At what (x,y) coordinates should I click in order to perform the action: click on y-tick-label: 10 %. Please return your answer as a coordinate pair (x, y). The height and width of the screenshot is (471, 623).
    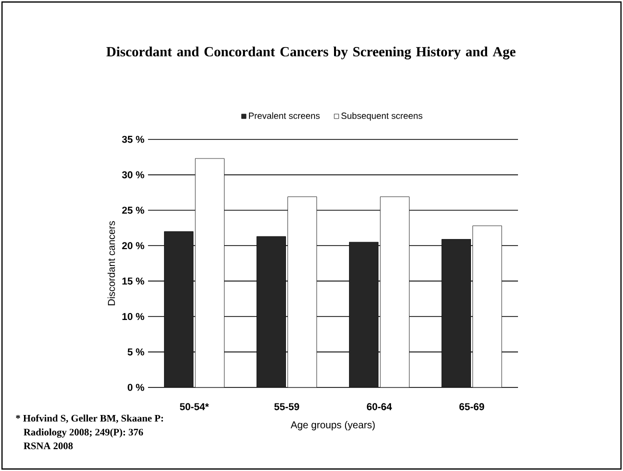
    Looking at the image, I should click on (133, 316).